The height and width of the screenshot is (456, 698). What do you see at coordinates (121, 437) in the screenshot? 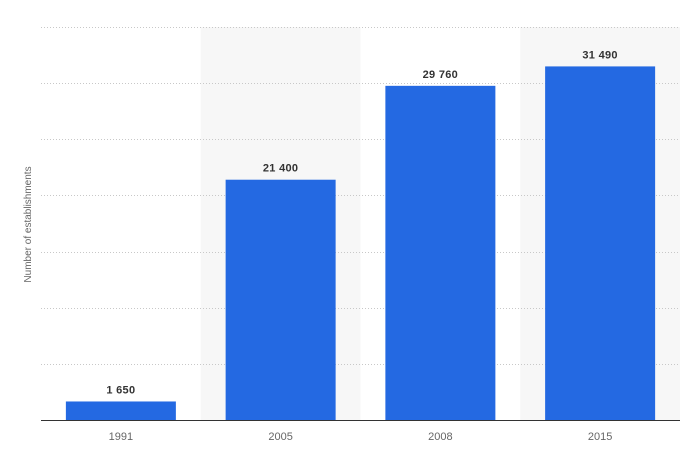
I see `x-tick-label: 1991` at bounding box center [121, 437].